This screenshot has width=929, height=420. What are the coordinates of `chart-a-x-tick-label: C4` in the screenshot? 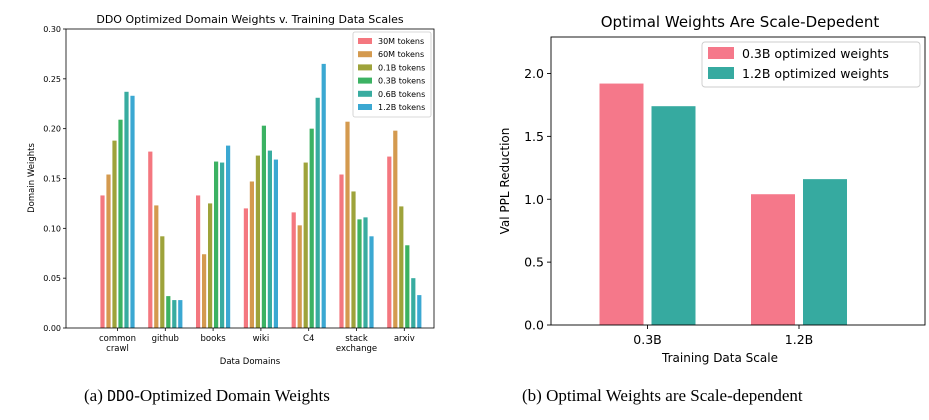 It's located at (308, 339).